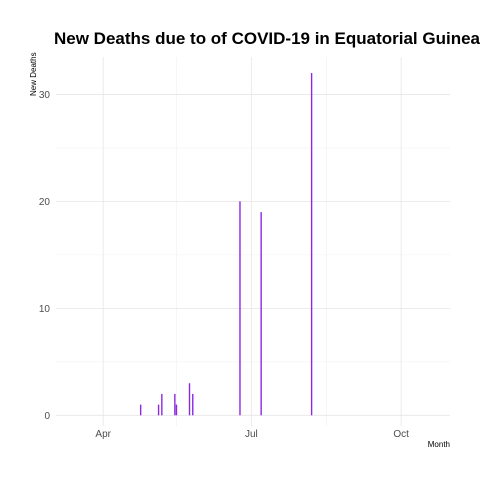  I want to click on x-axis-ticks: Apr Jul Oct, so click(252, 434).